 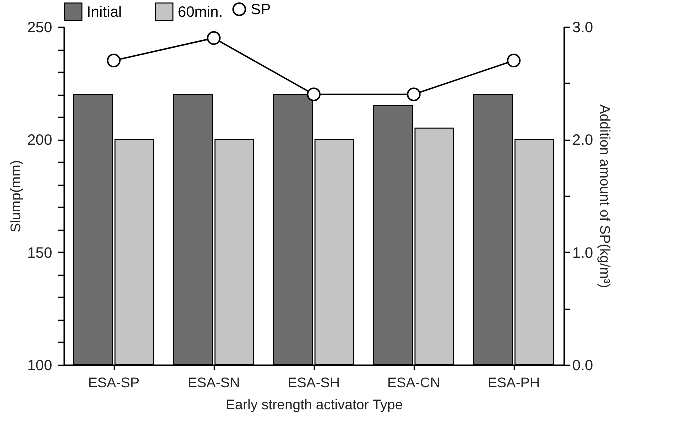 What do you see at coordinates (261, 10) in the screenshot?
I see `legend-label: SP` at bounding box center [261, 10].